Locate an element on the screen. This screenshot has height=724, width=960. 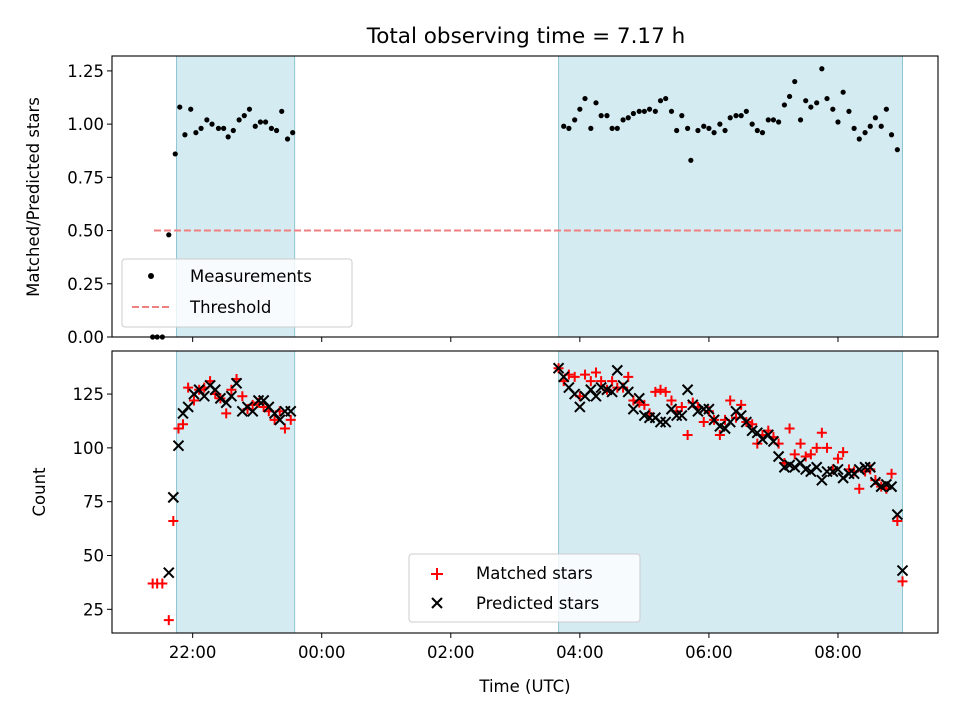
y-tick-label: 125 is located at coordinates (89, 394).